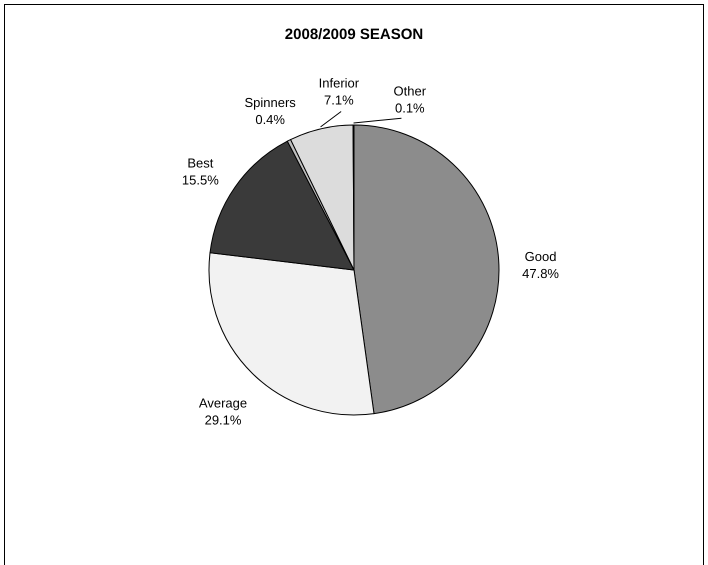  Describe the element at coordinates (541, 274) in the screenshot. I see `data-label: 47.8%` at that location.